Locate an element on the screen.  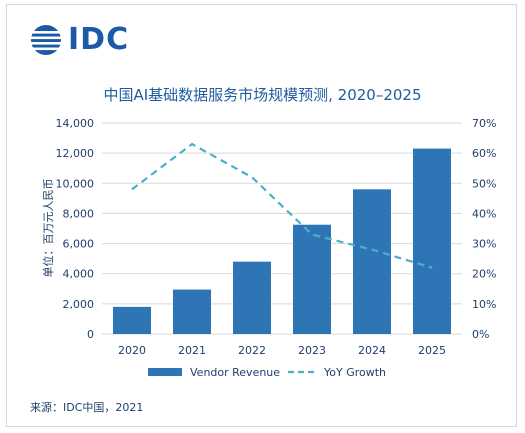
bar-2024 is located at coordinates (372, 261).